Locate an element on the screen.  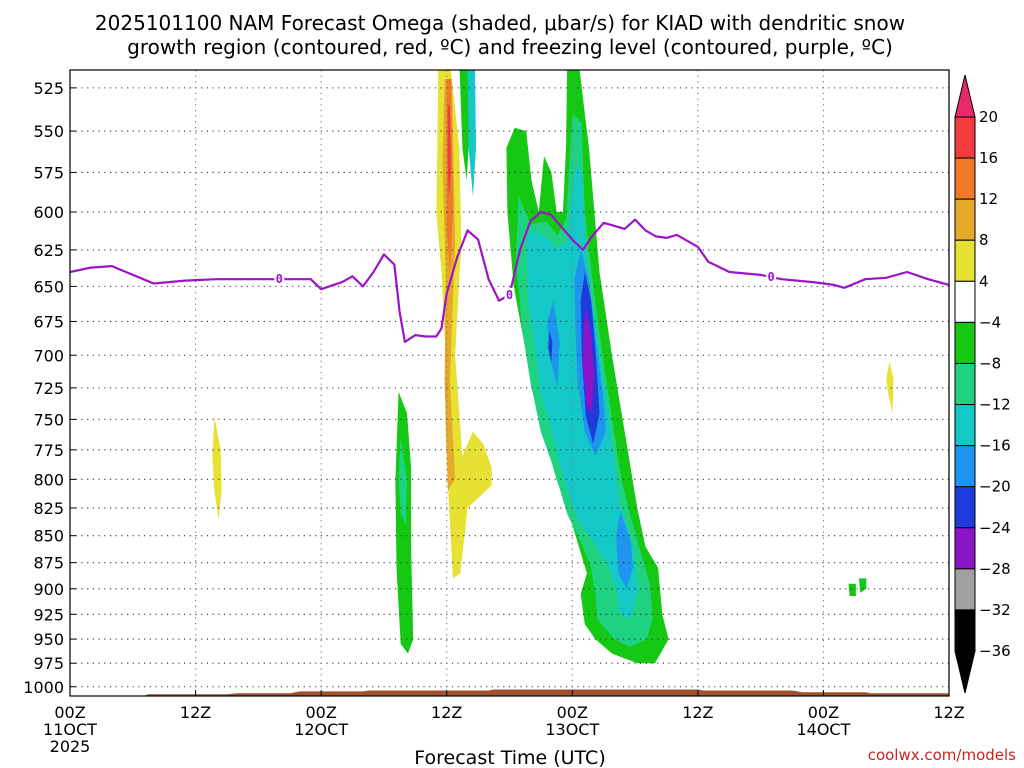
y-tick-label-12: 825 is located at coordinates (48, 508).